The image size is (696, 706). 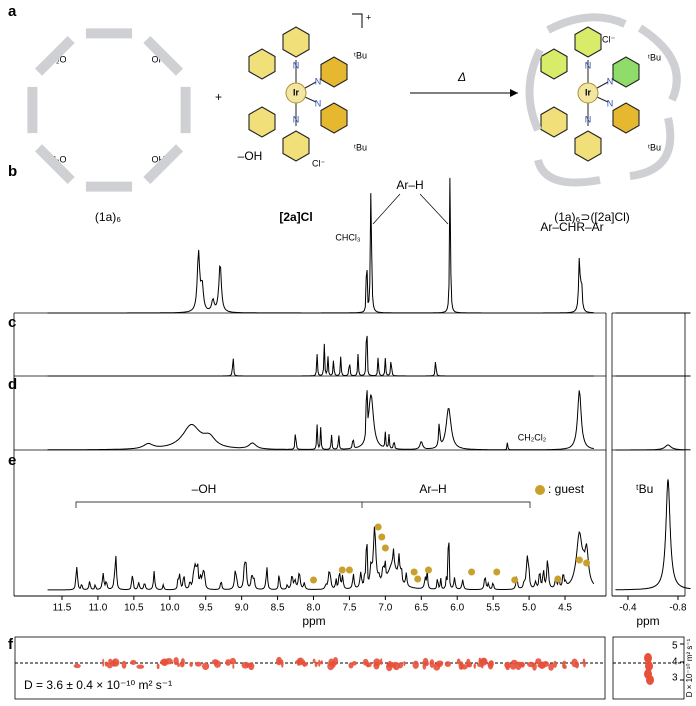 What do you see at coordinates (529, 608) in the screenshot?
I see `tick-label: 5.0` at bounding box center [529, 608].